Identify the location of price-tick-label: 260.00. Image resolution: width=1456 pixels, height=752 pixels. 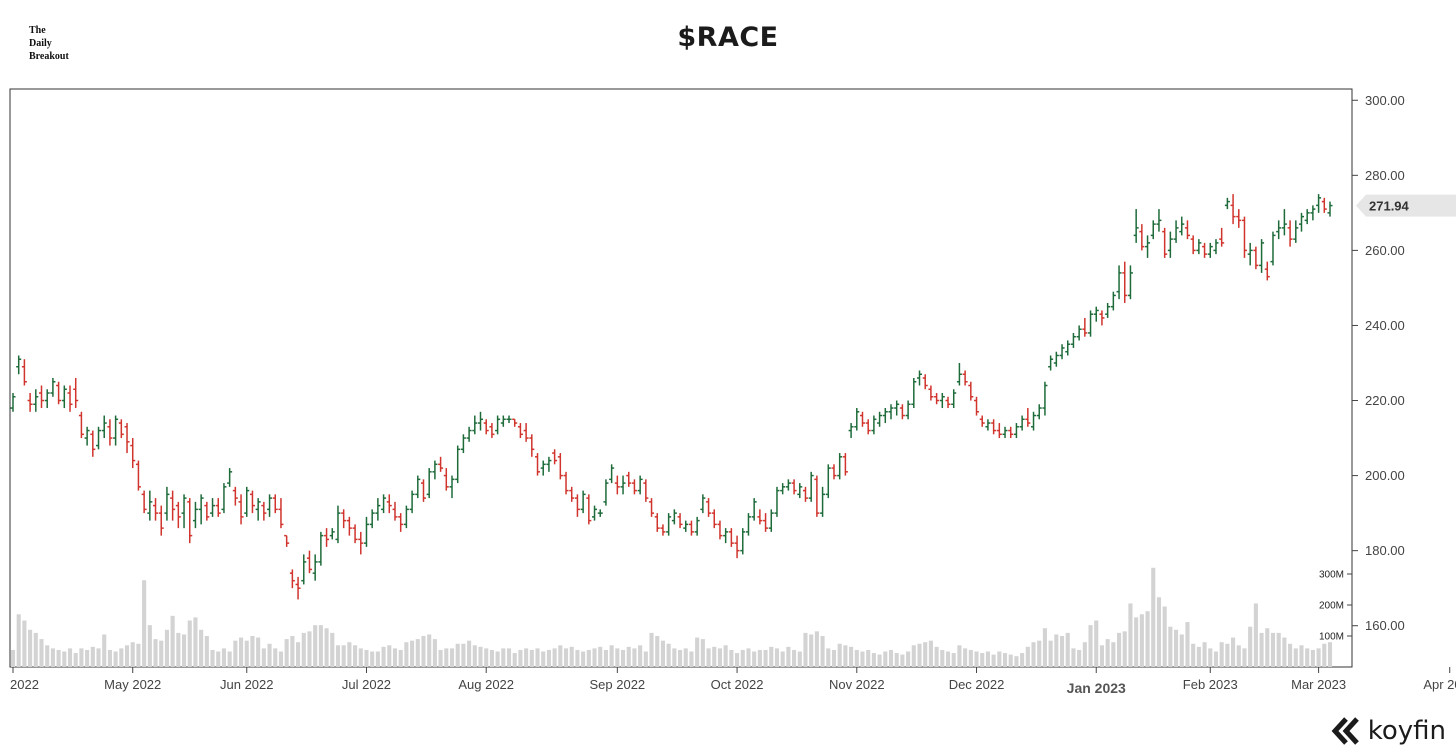
(1385, 250).